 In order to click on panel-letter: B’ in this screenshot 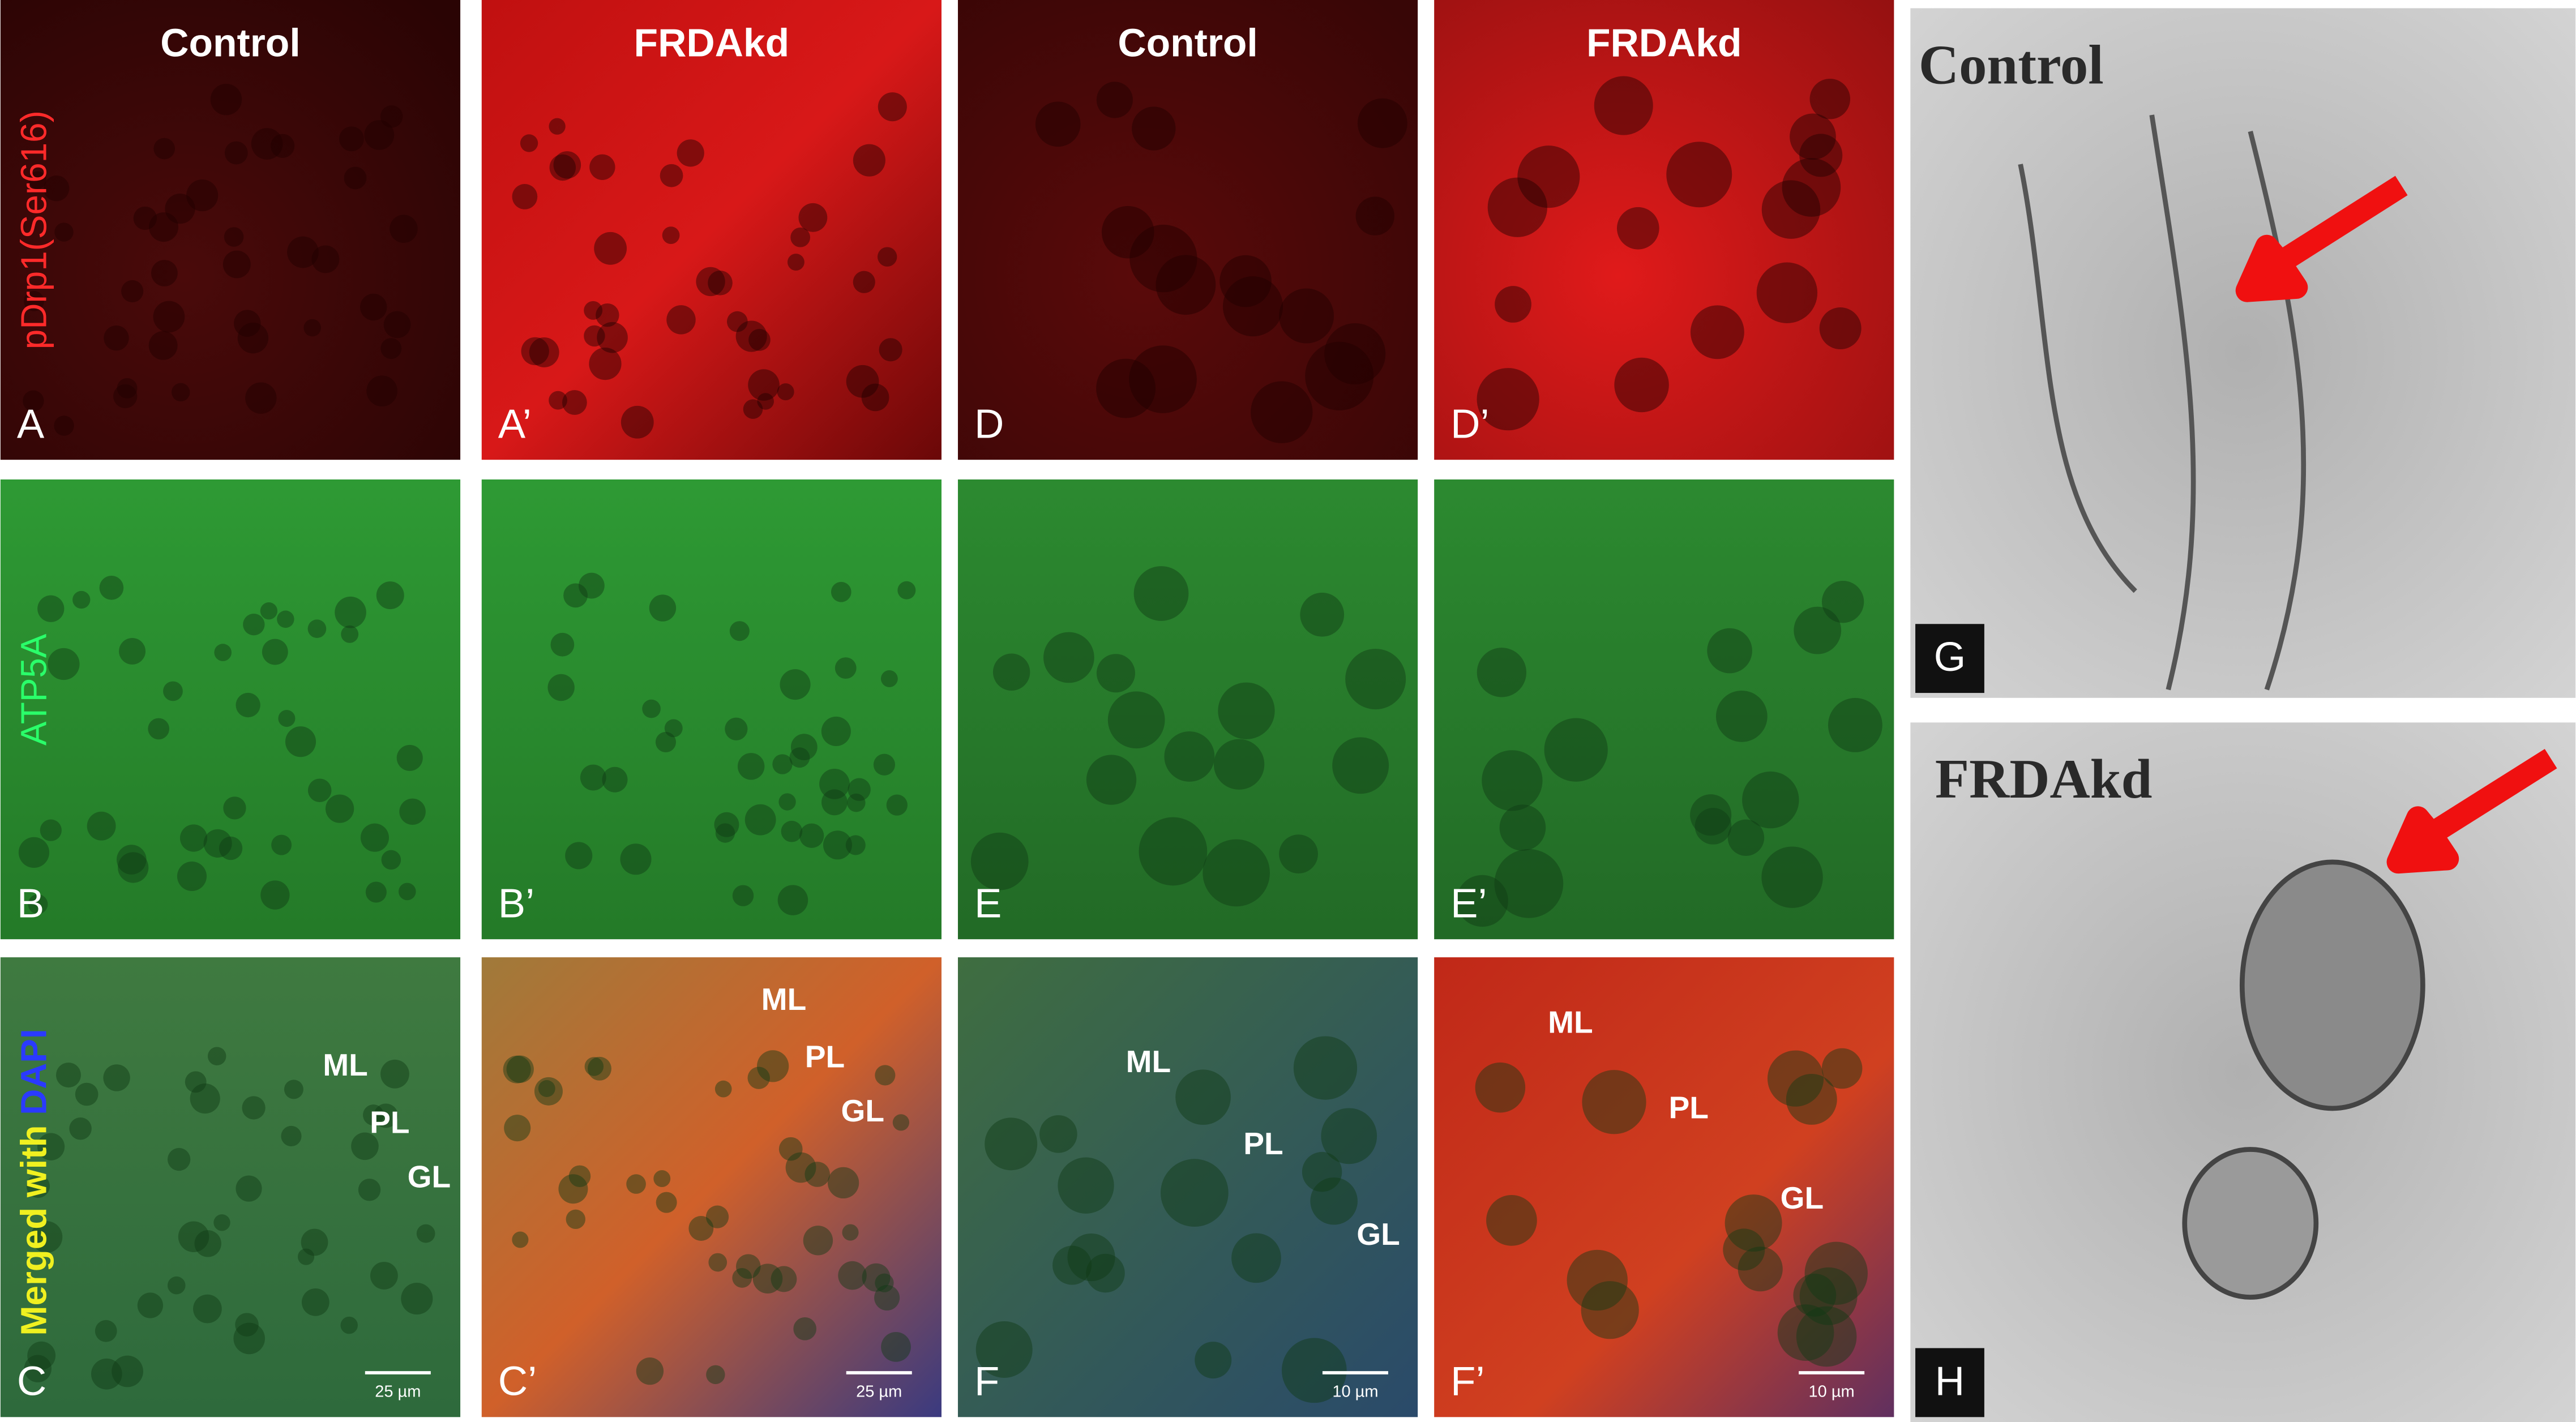, I will do `click(516, 903)`.